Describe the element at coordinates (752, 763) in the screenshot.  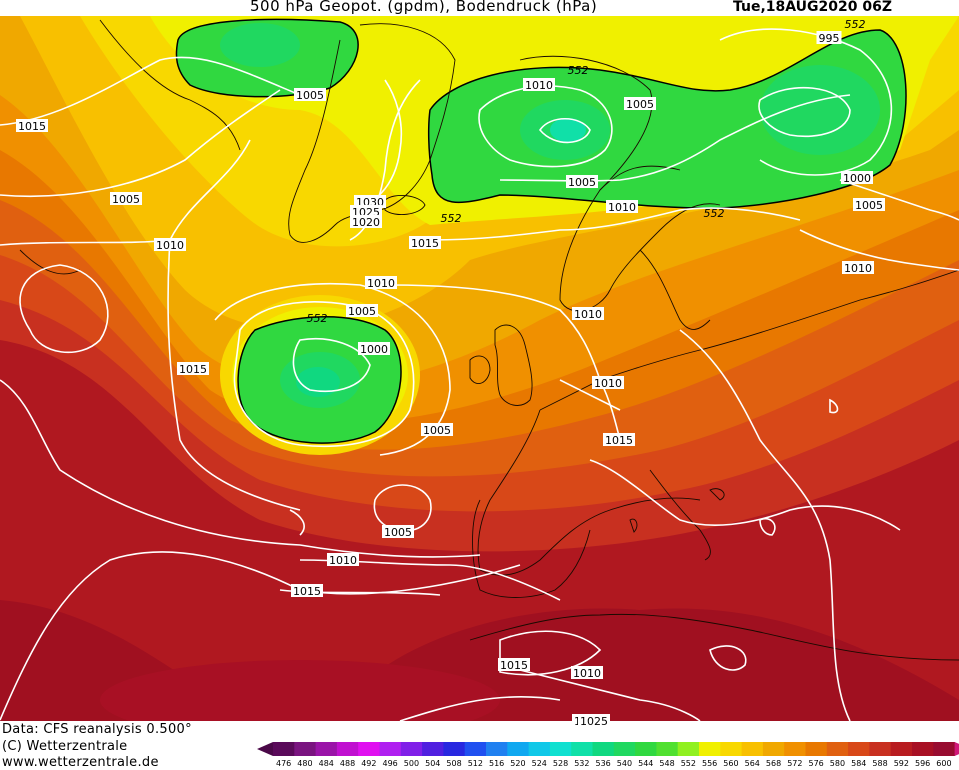
I see `legend-tick-label: 564` at that location.